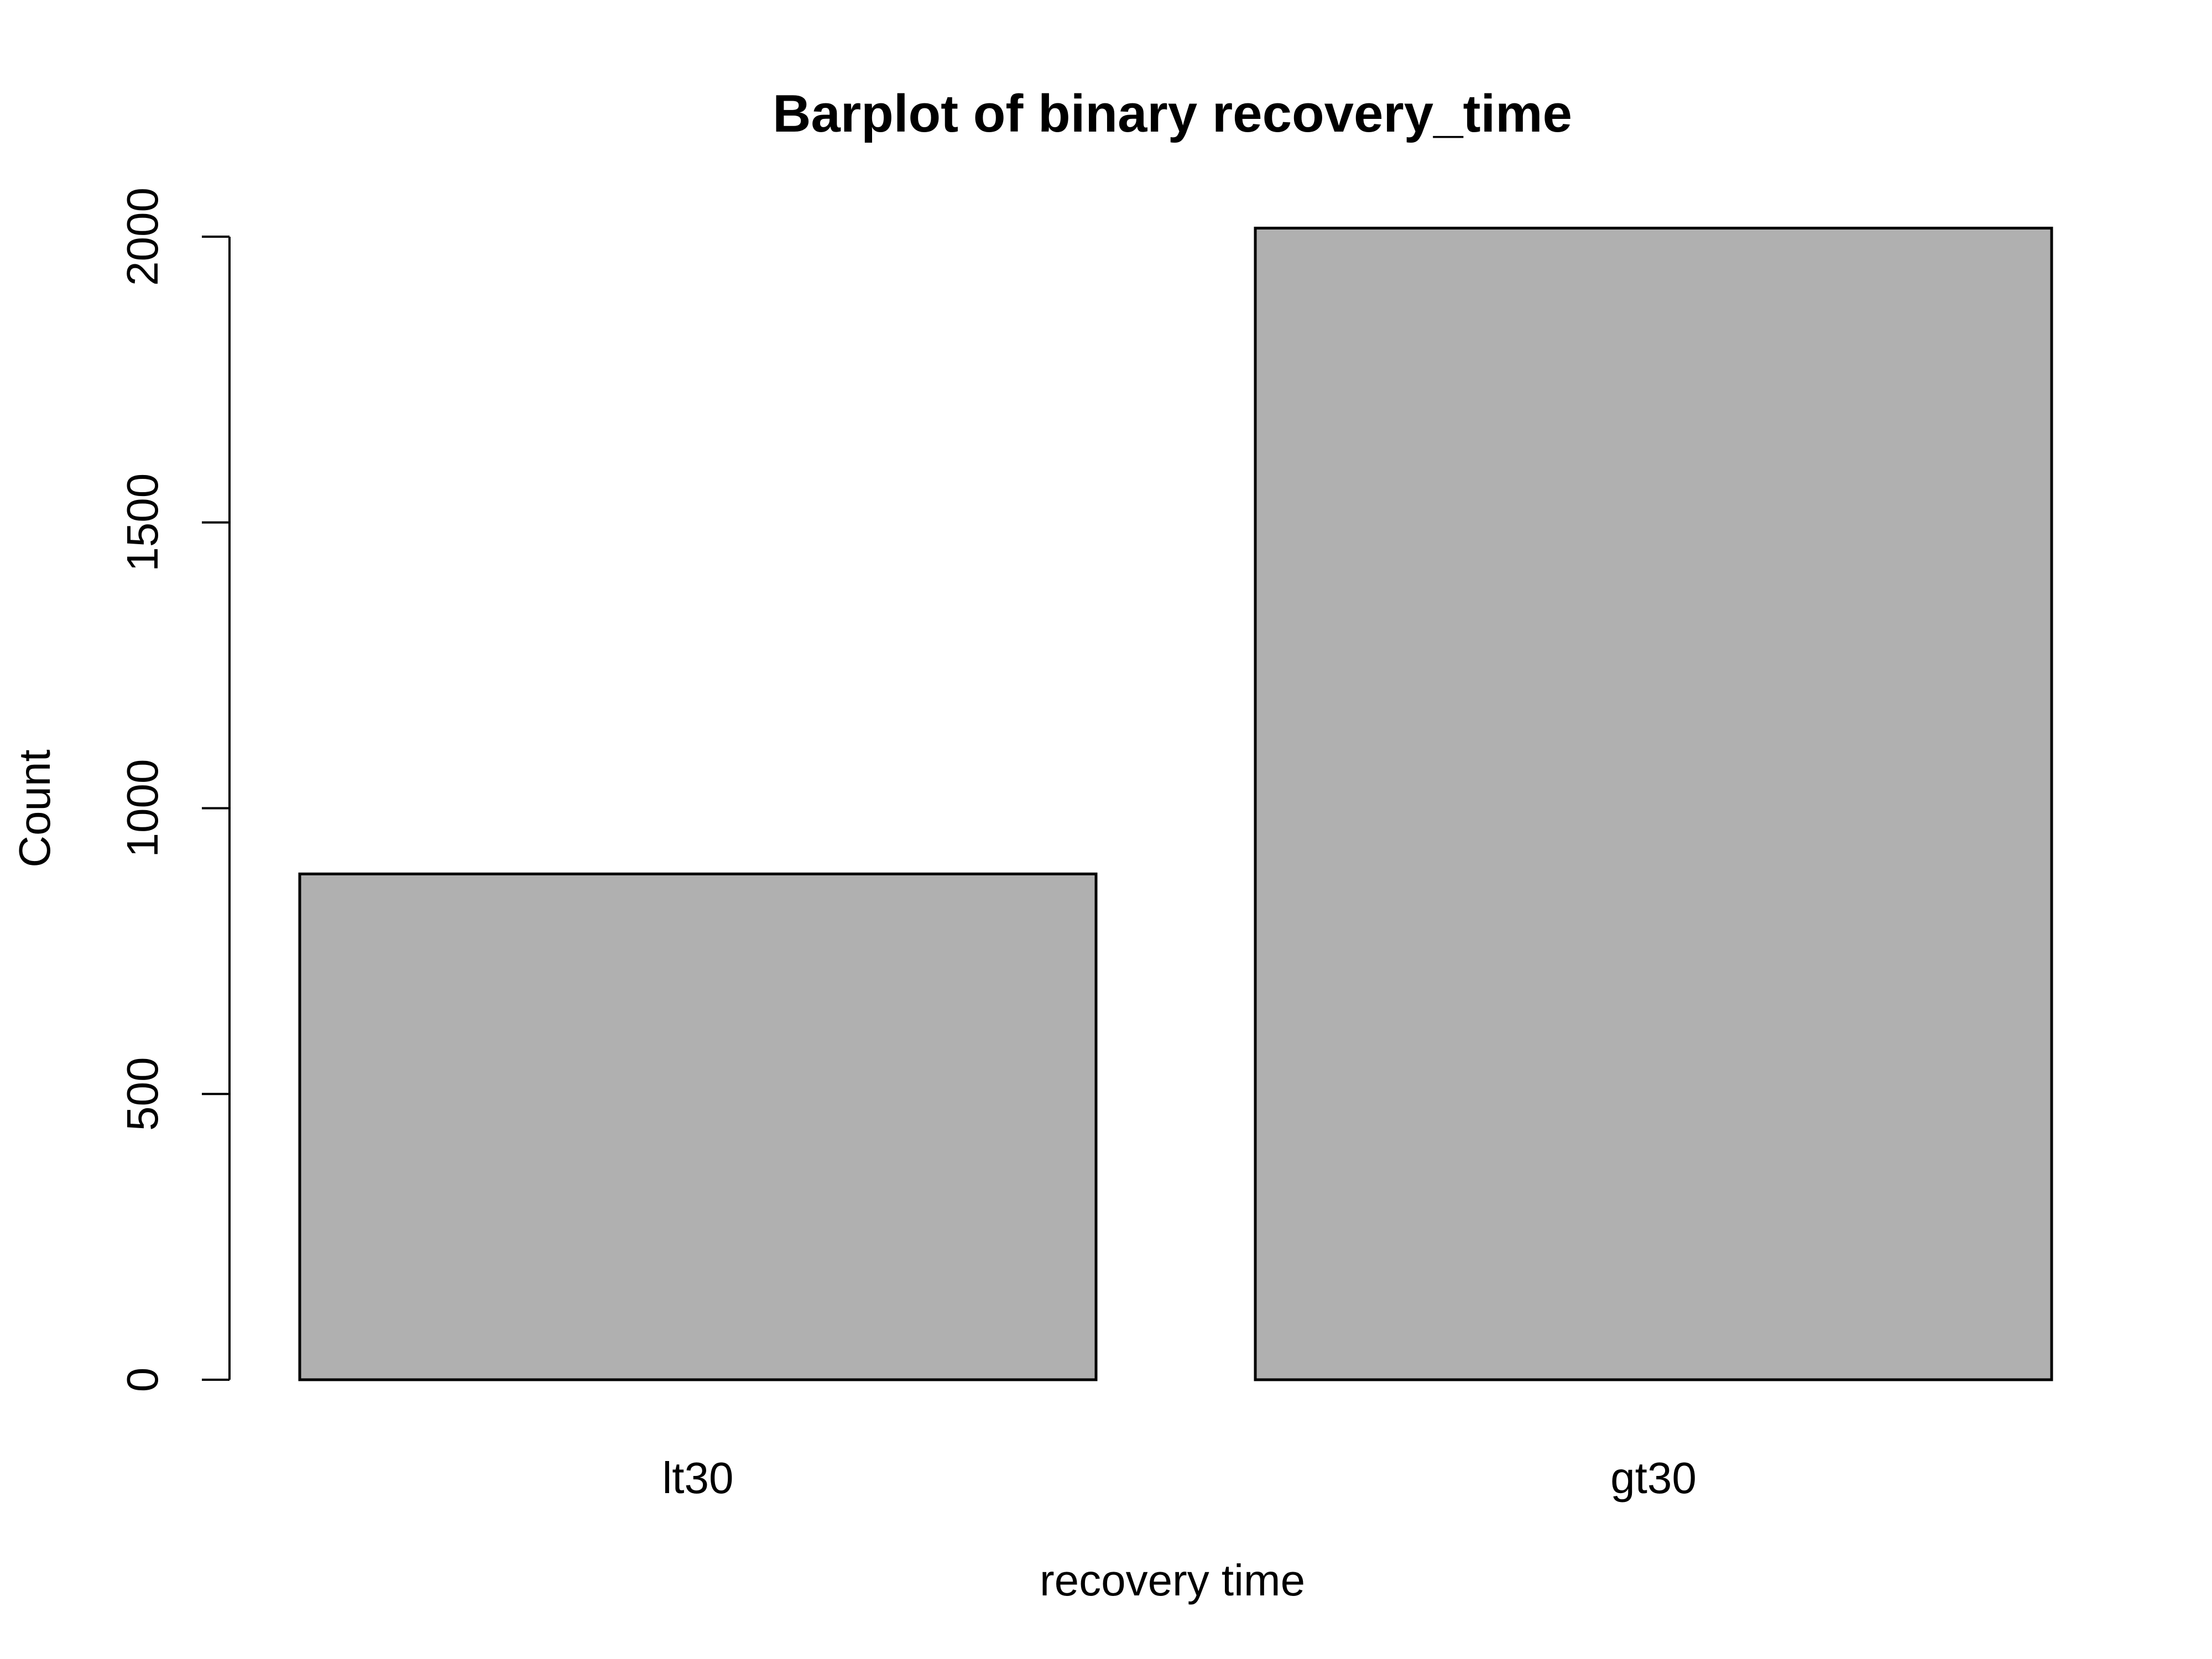  What do you see at coordinates (34, 808) in the screenshot?
I see `y-axis-label: Count` at bounding box center [34, 808].